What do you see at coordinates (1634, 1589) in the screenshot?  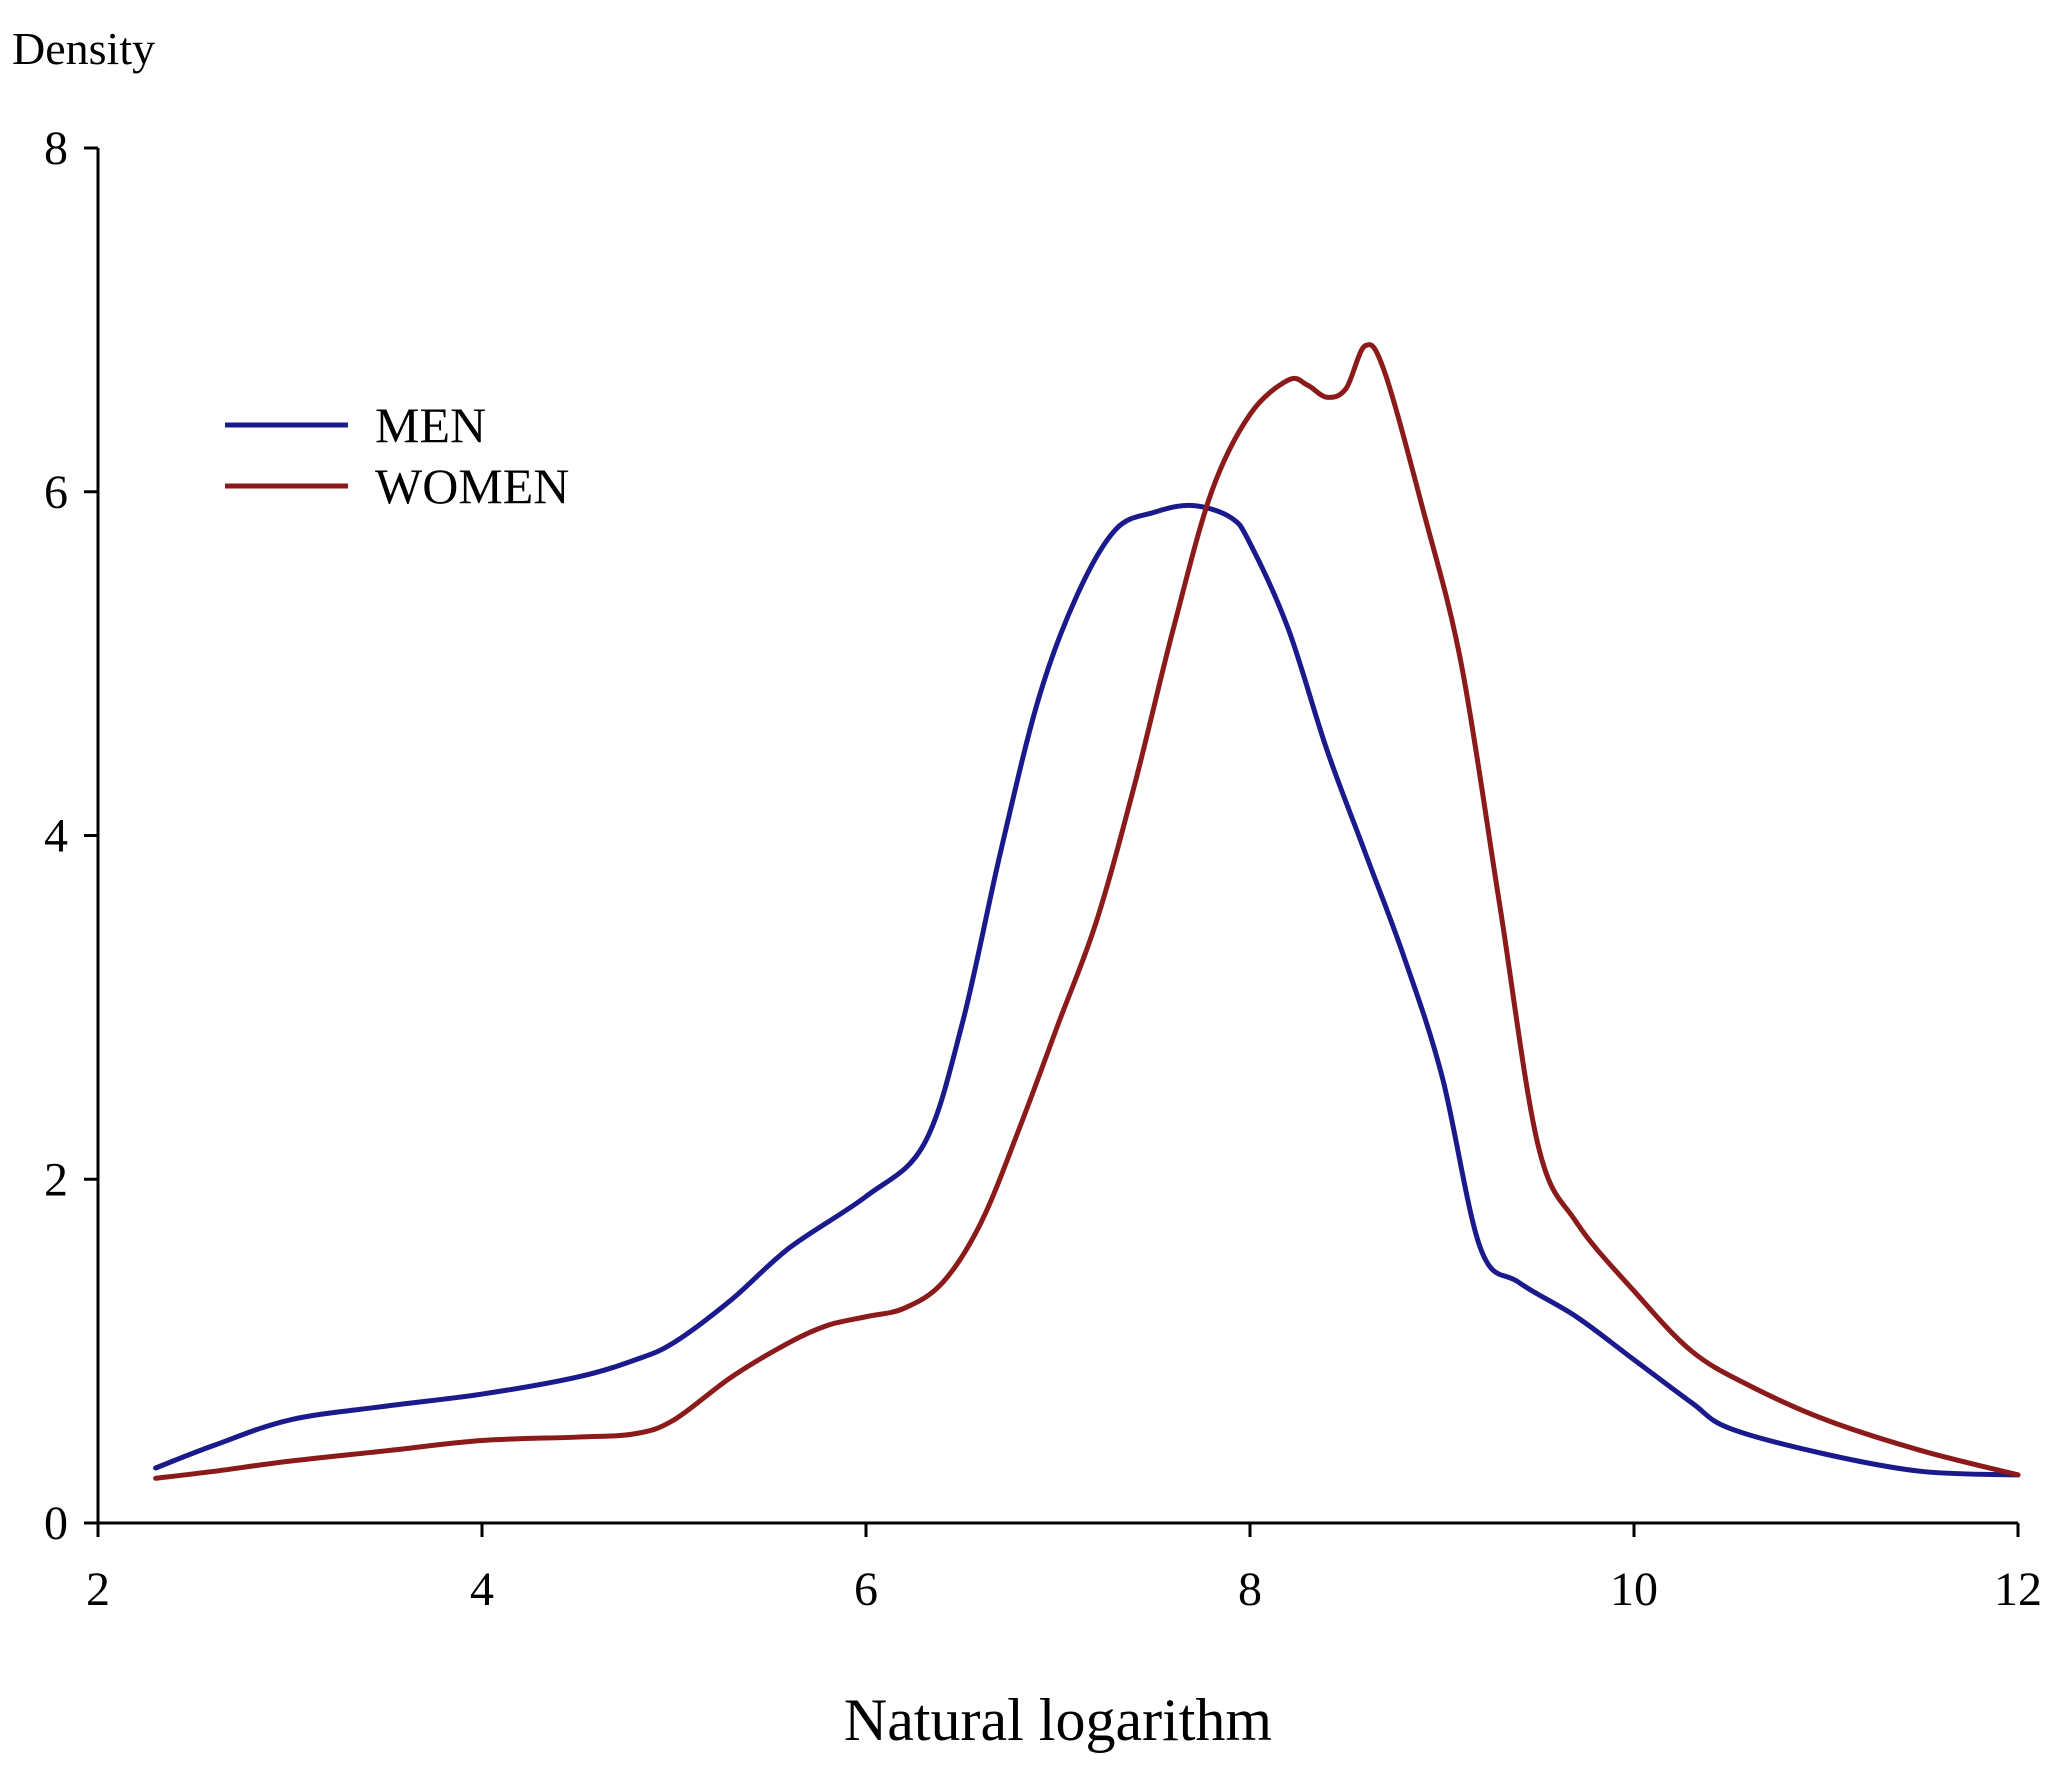 I see `x-tick-label: 10` at bounding box center [1634, 1589].